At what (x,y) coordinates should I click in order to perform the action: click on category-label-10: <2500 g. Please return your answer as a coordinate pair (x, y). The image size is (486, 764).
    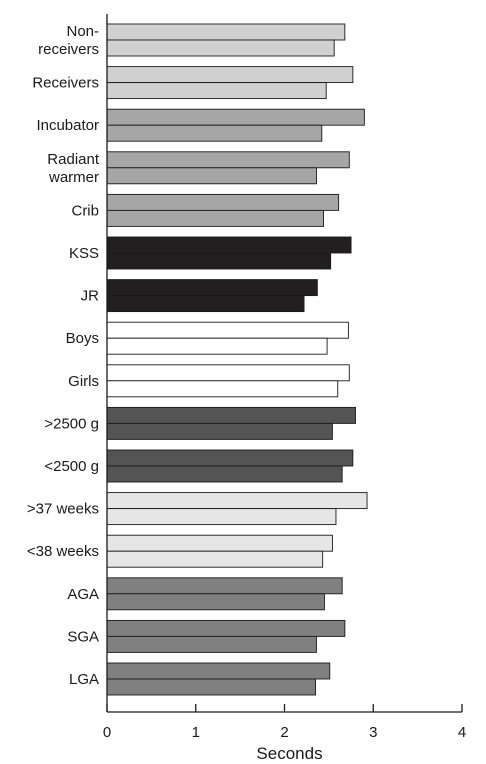
    Looking at the image, I should click on (71, 466).